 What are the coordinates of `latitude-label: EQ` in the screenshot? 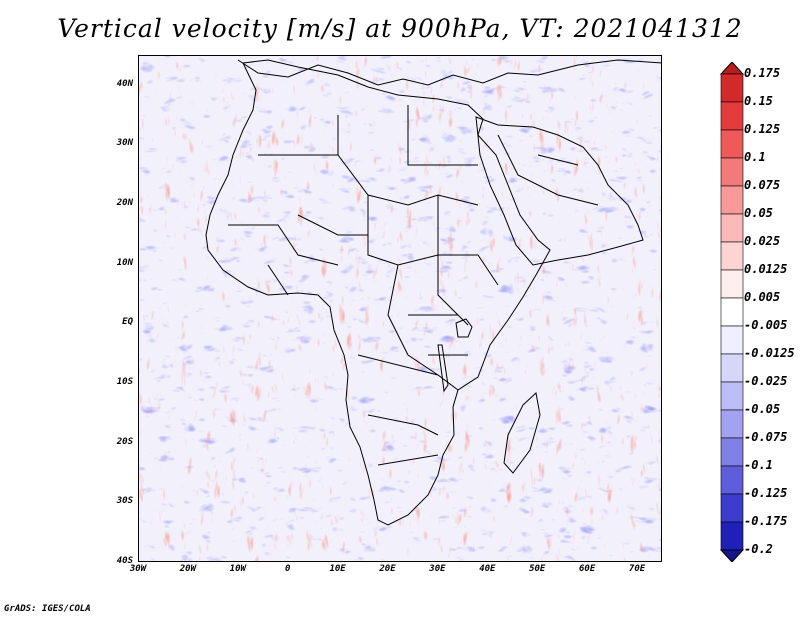 It's located at (127, 322).